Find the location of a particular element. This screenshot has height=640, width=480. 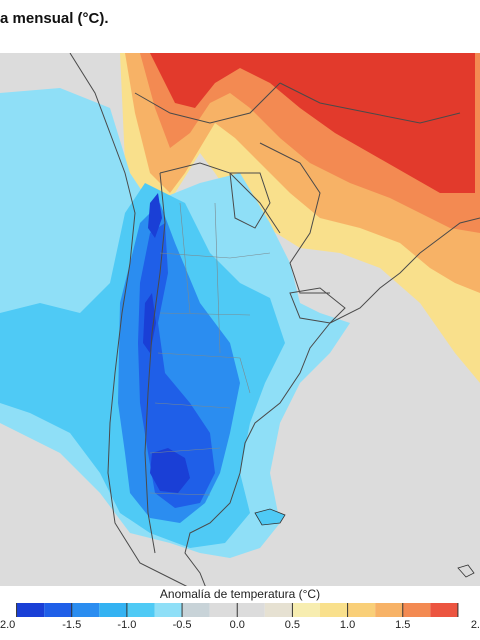

argentina-chile-border is located at coordinates (155, 363).